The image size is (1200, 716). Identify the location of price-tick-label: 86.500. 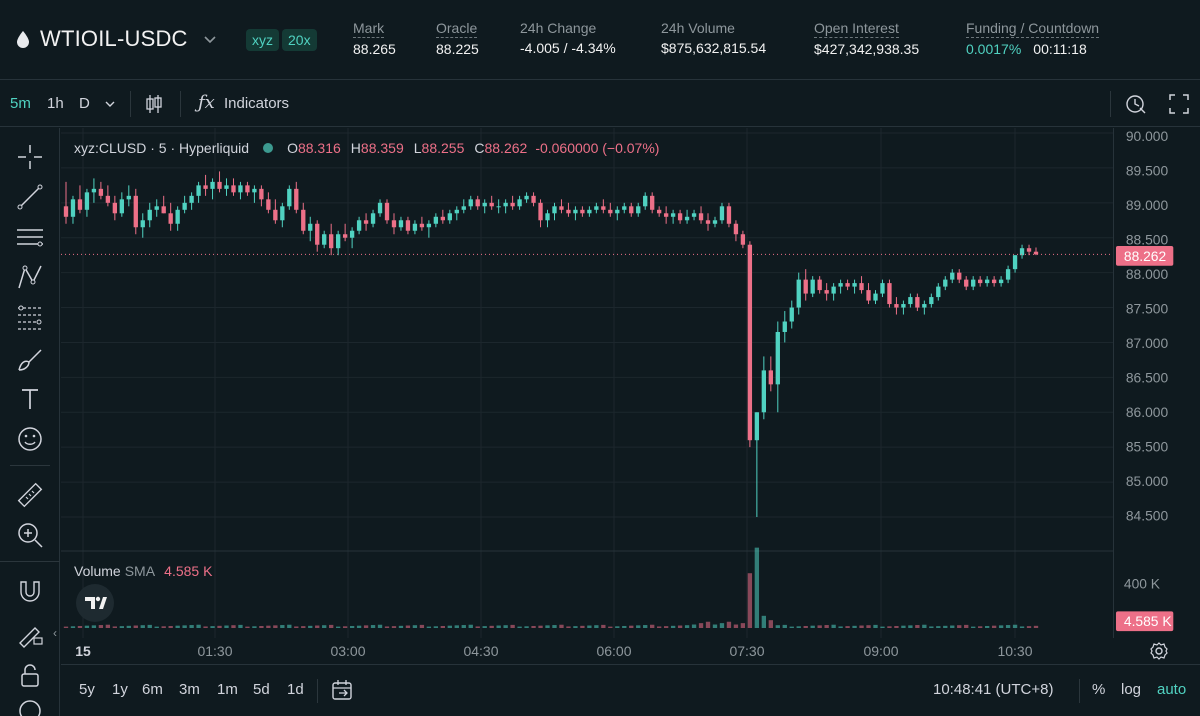
(1147, 377).